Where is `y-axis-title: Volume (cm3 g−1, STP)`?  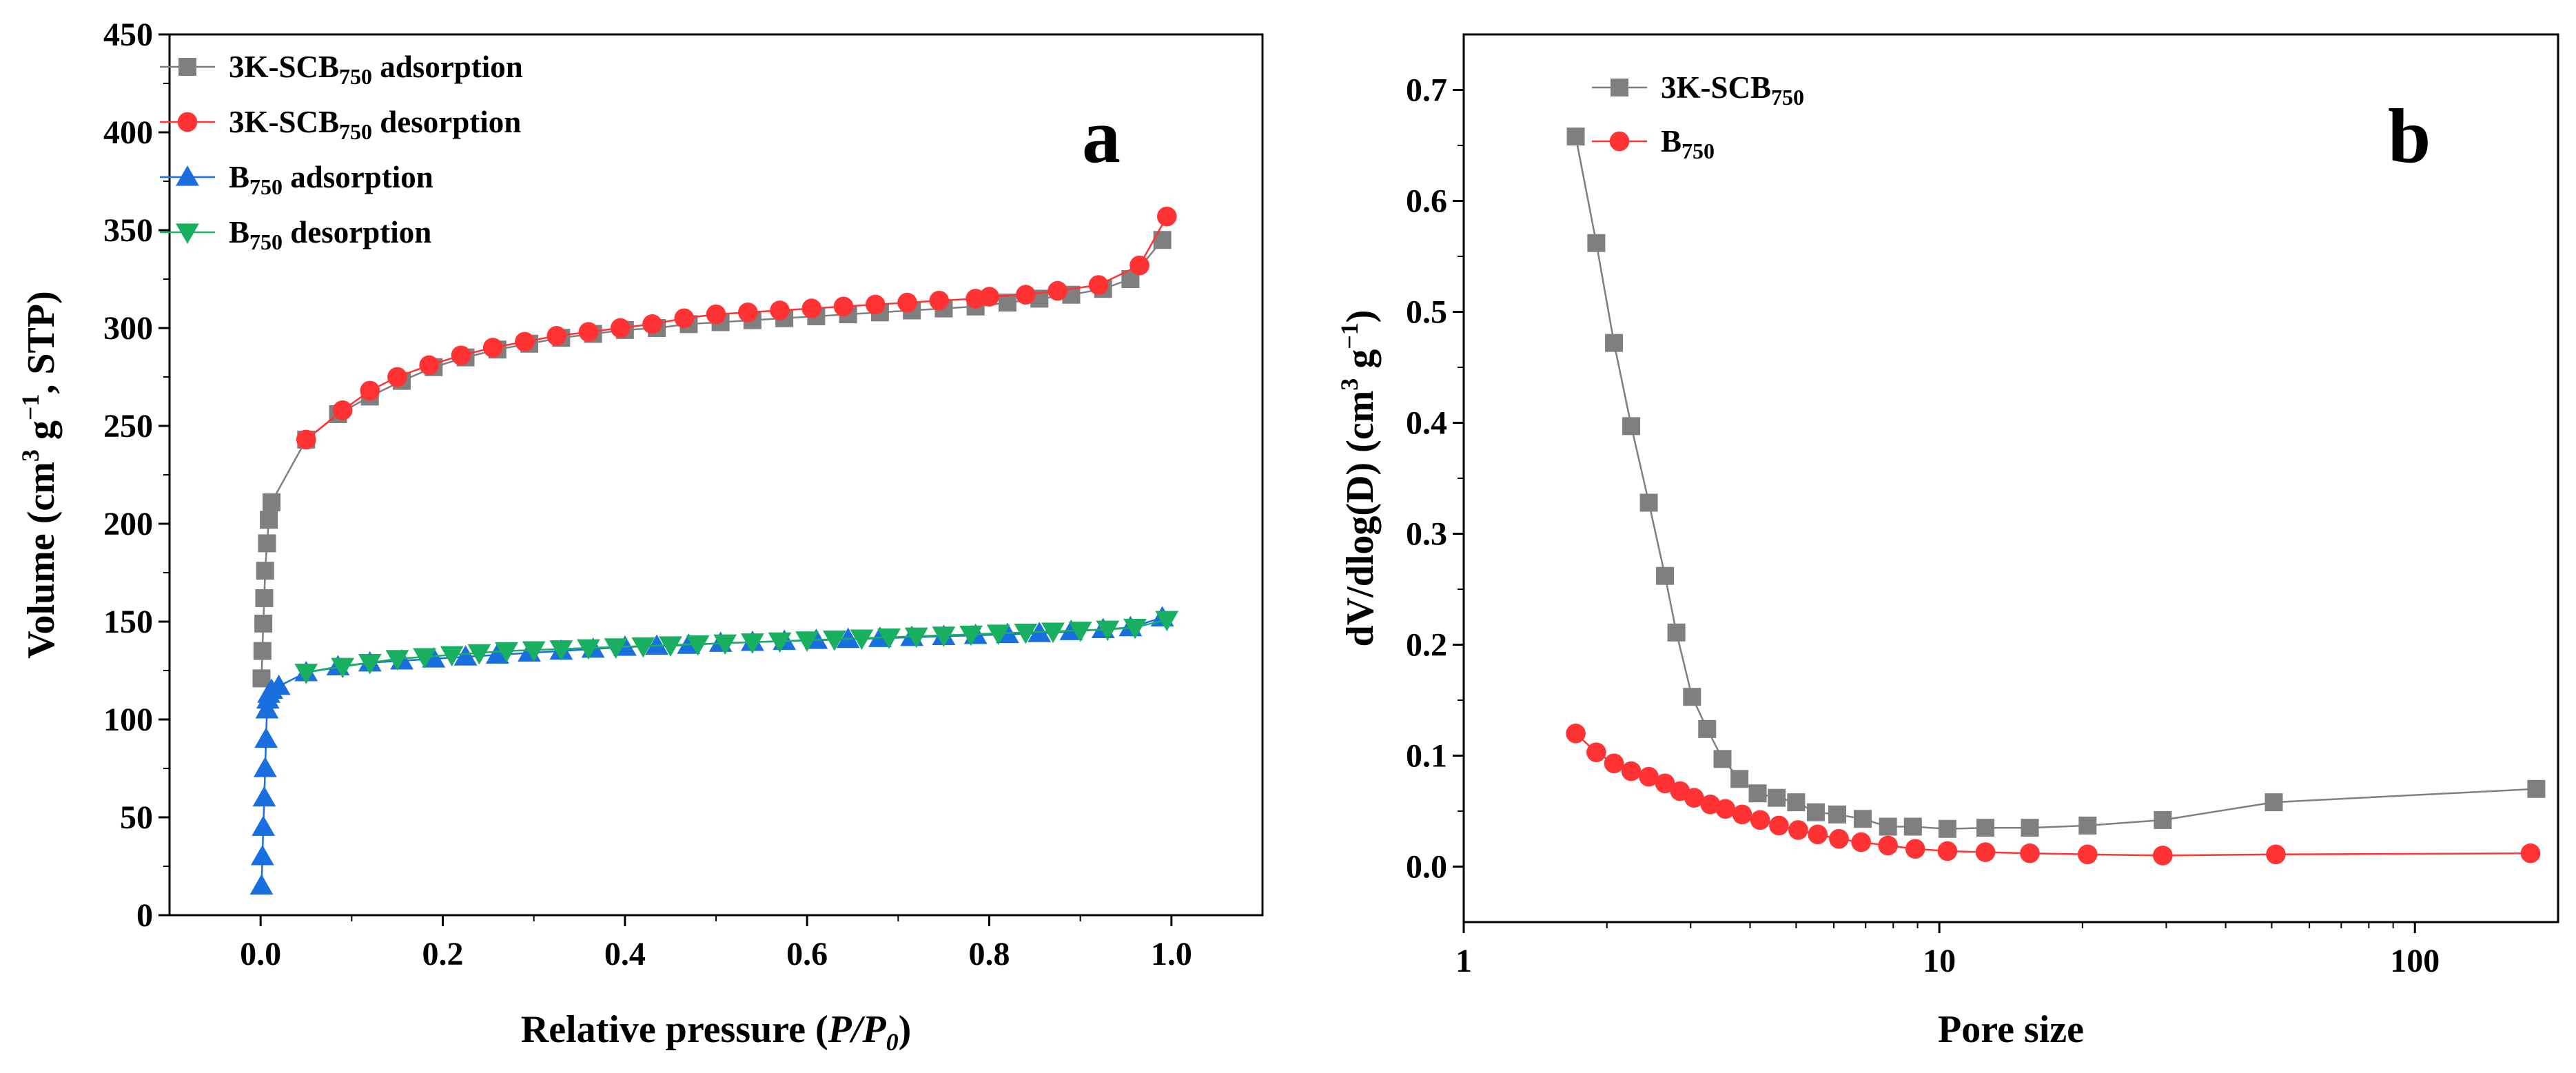 y-axis-title: Volume (cm3 g−1, STP) is located at coordinates (40, 475).